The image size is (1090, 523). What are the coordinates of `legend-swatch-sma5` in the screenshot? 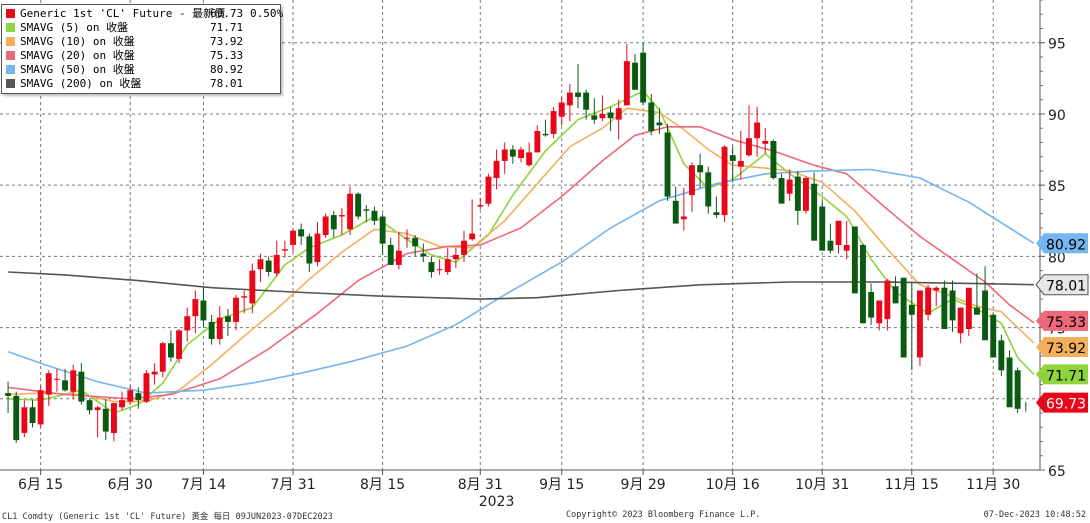 It's located at (10, 27).